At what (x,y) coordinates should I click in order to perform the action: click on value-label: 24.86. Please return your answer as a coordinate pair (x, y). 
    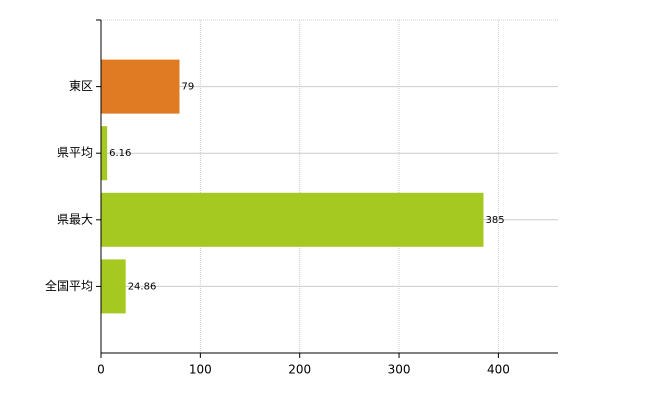
    Looking at the image, I should click on (142, 286).